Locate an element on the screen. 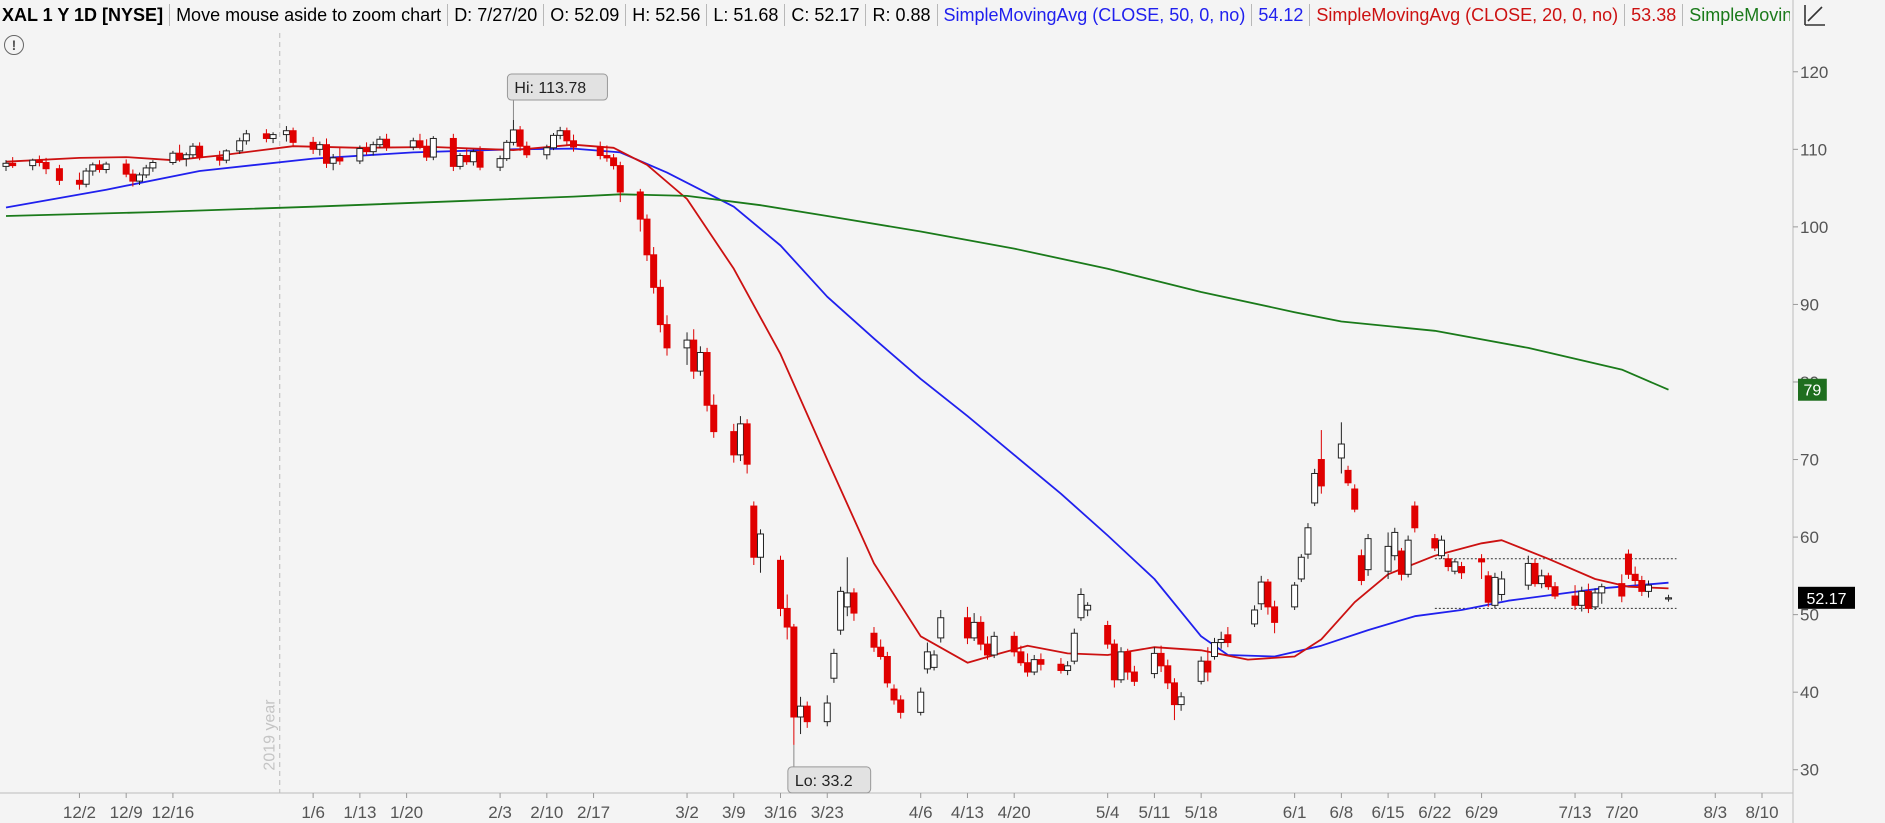  date-readout: D: 7/27/20 is located at coordinates (496, 14).